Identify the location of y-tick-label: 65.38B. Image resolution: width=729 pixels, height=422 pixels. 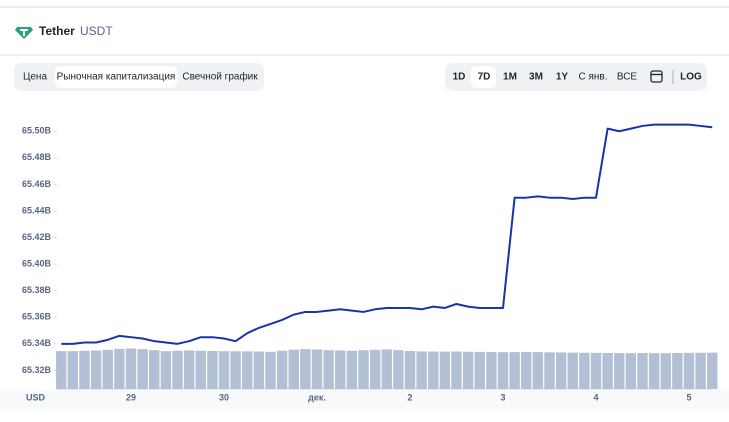
(37, 290).